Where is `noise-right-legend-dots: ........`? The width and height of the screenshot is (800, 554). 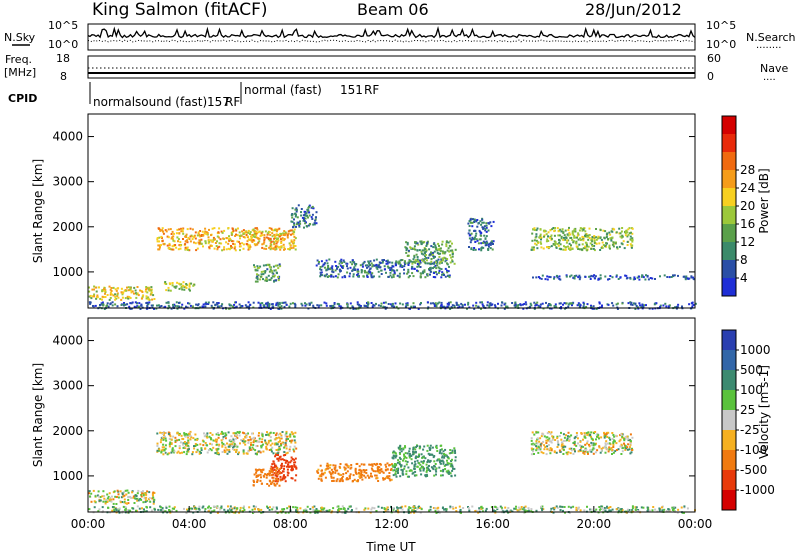
noise-right-legend-dots: ........ is located at coordinates (768, 45).